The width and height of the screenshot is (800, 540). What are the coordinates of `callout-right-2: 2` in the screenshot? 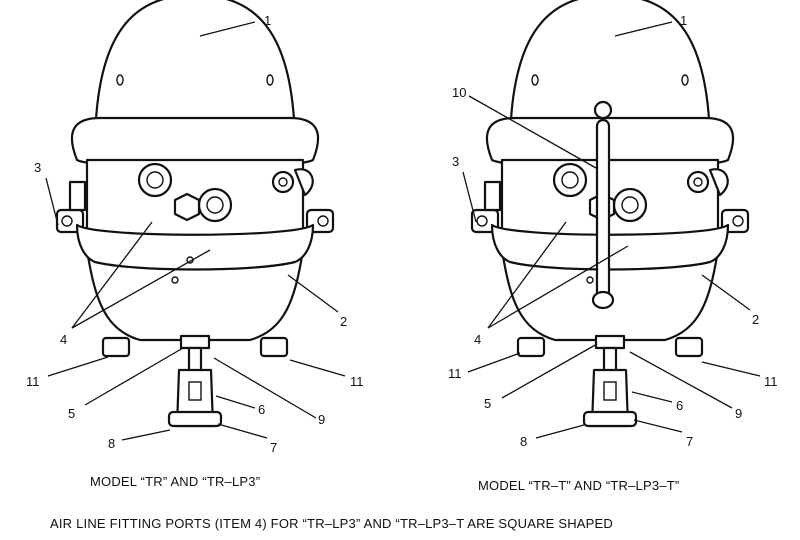 It's located at (755, 319).